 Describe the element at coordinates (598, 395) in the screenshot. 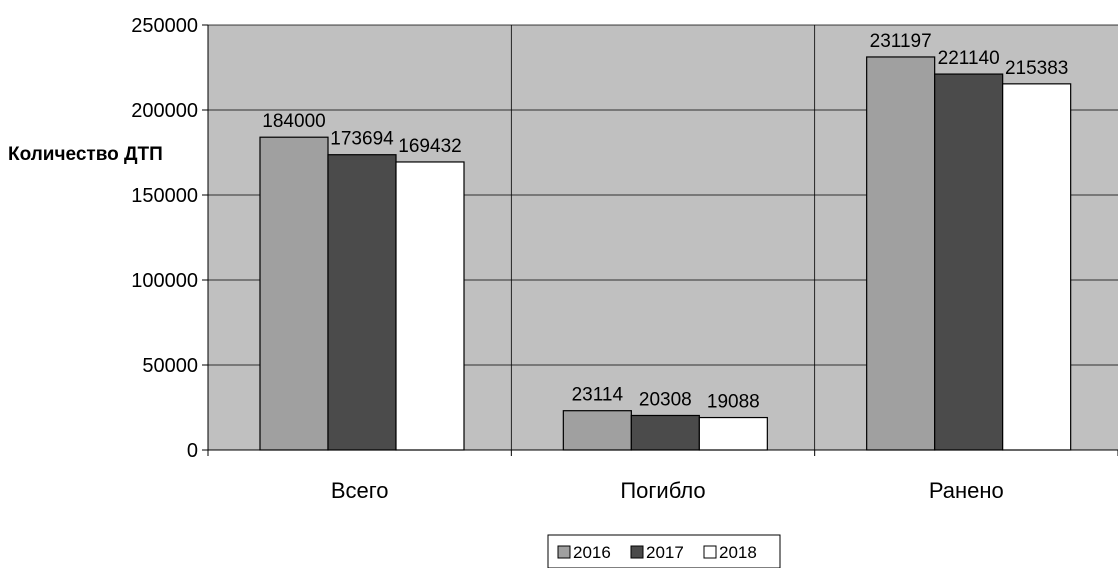

I see `data-label: 23114` at that location.